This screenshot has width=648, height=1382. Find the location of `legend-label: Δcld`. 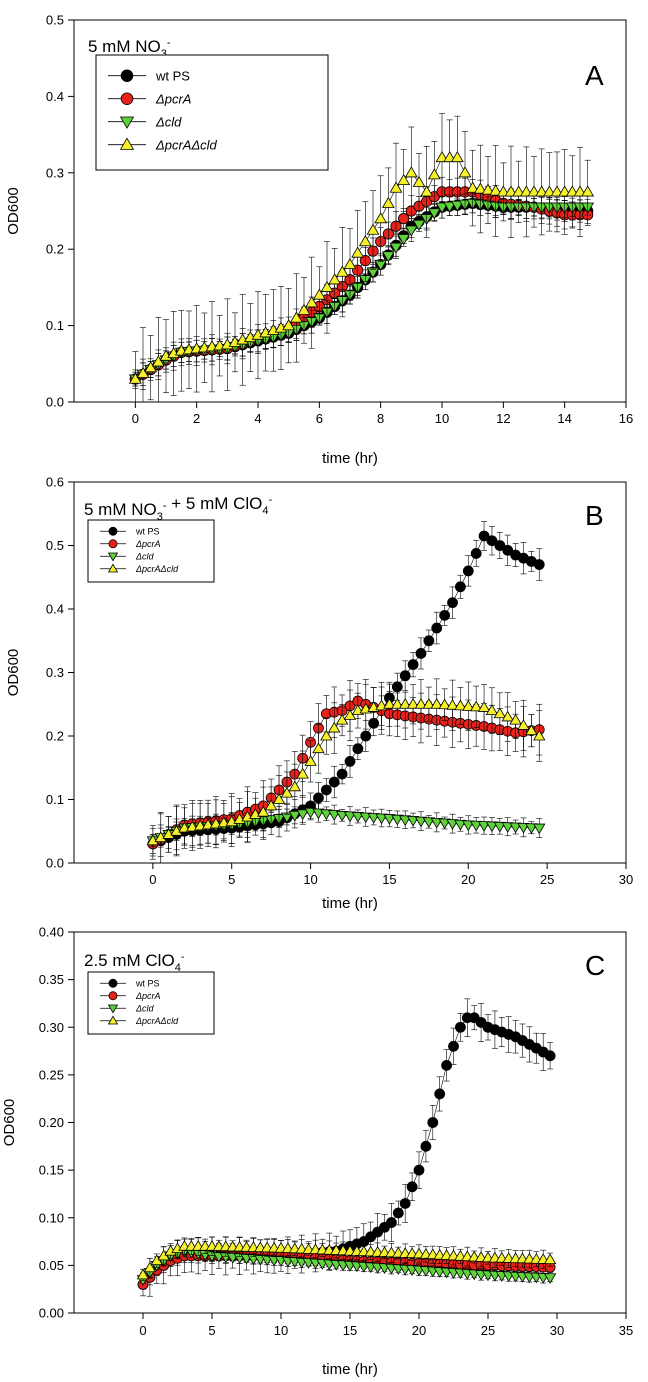

legend-label: Δcld is located at coordinates (145, 556).